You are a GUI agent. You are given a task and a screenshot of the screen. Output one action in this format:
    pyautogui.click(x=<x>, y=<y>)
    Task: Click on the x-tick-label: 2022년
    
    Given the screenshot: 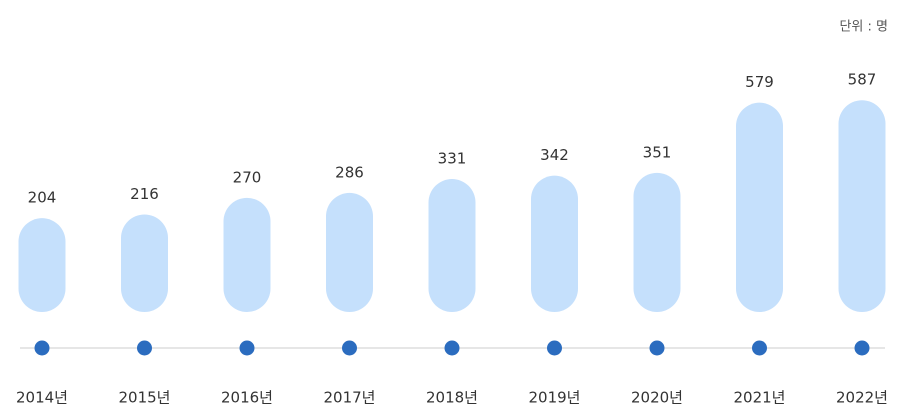 What is the action you would take?
    pyautogui.click(x=862, y=398)
    